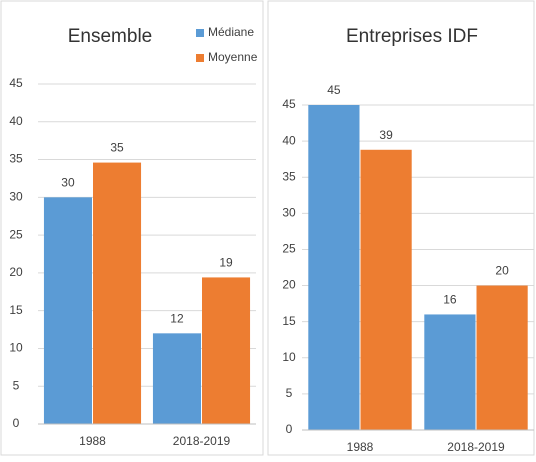 Image resolution: width=536 pixels, height=462 pixels. I want to click on data-label: 20, so click(502, 271).